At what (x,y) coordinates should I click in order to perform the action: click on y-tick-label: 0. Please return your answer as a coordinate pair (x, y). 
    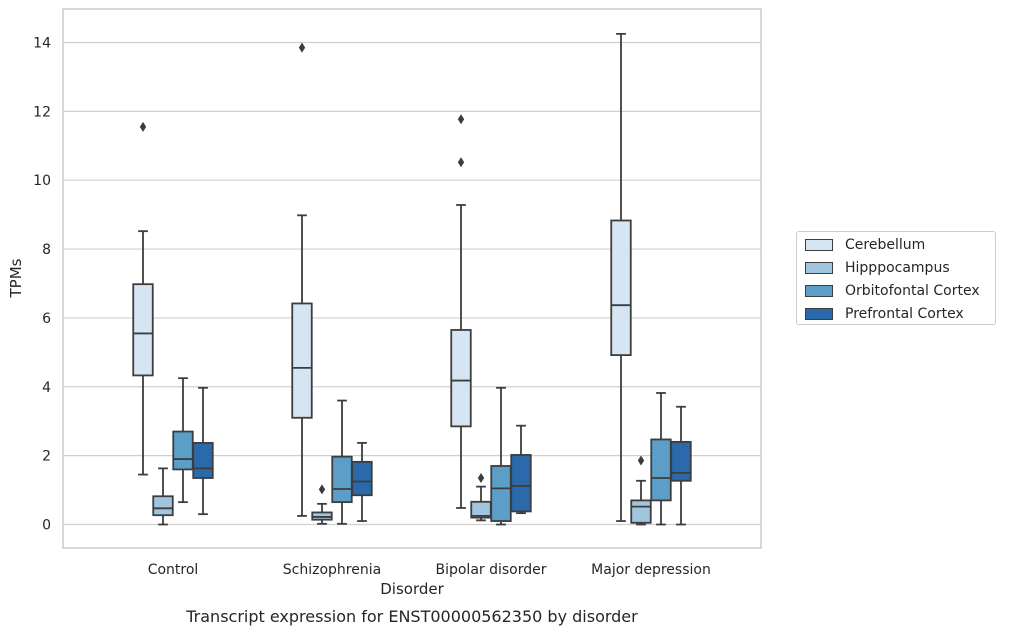
    Looking at the image, I should click on (46, 526).